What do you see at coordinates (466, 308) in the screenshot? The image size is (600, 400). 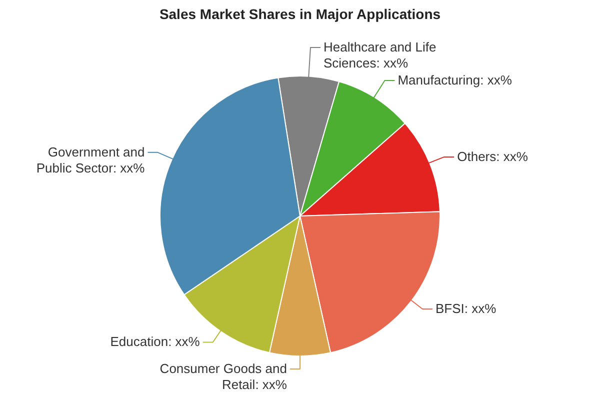 I see `slice-label: BFSI: xx%` at bounding box center [466, 308].